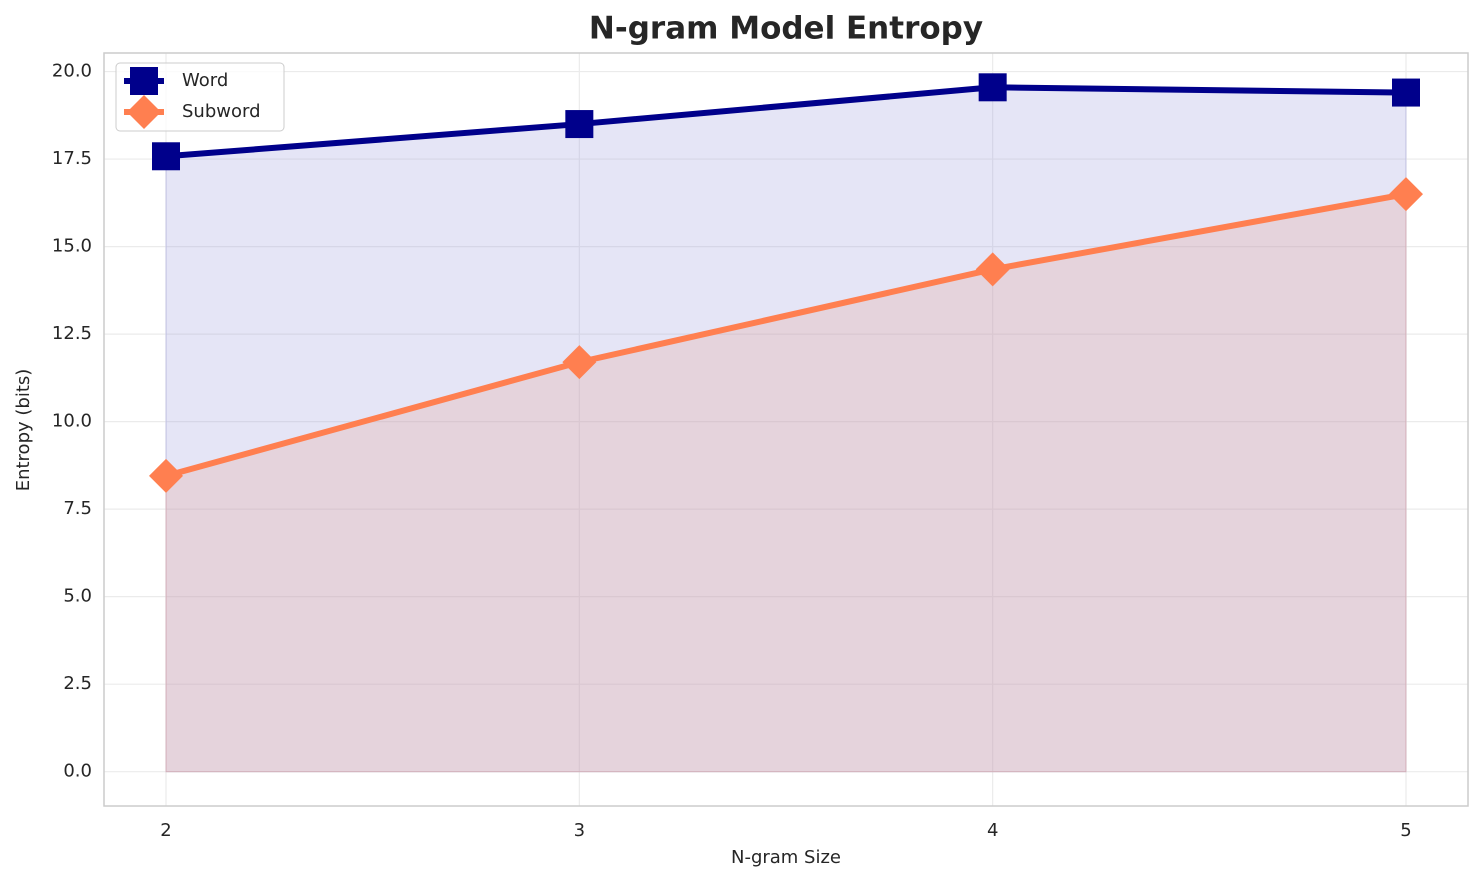 This screenshot has height=885, width=1484. What do you see at coordinates (786, 857) in the screenshot?
I see `x-axis-label: N-gram Size` at bounding box center [786, 857].